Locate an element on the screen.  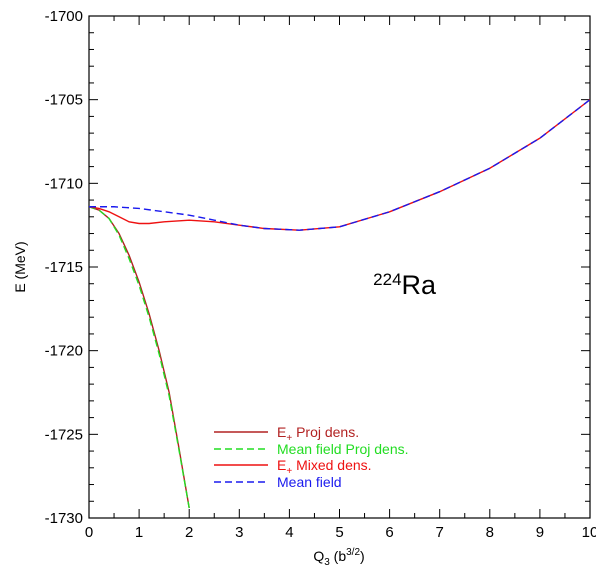
x-tick-label: 1 is located at coordinates (139, 532).